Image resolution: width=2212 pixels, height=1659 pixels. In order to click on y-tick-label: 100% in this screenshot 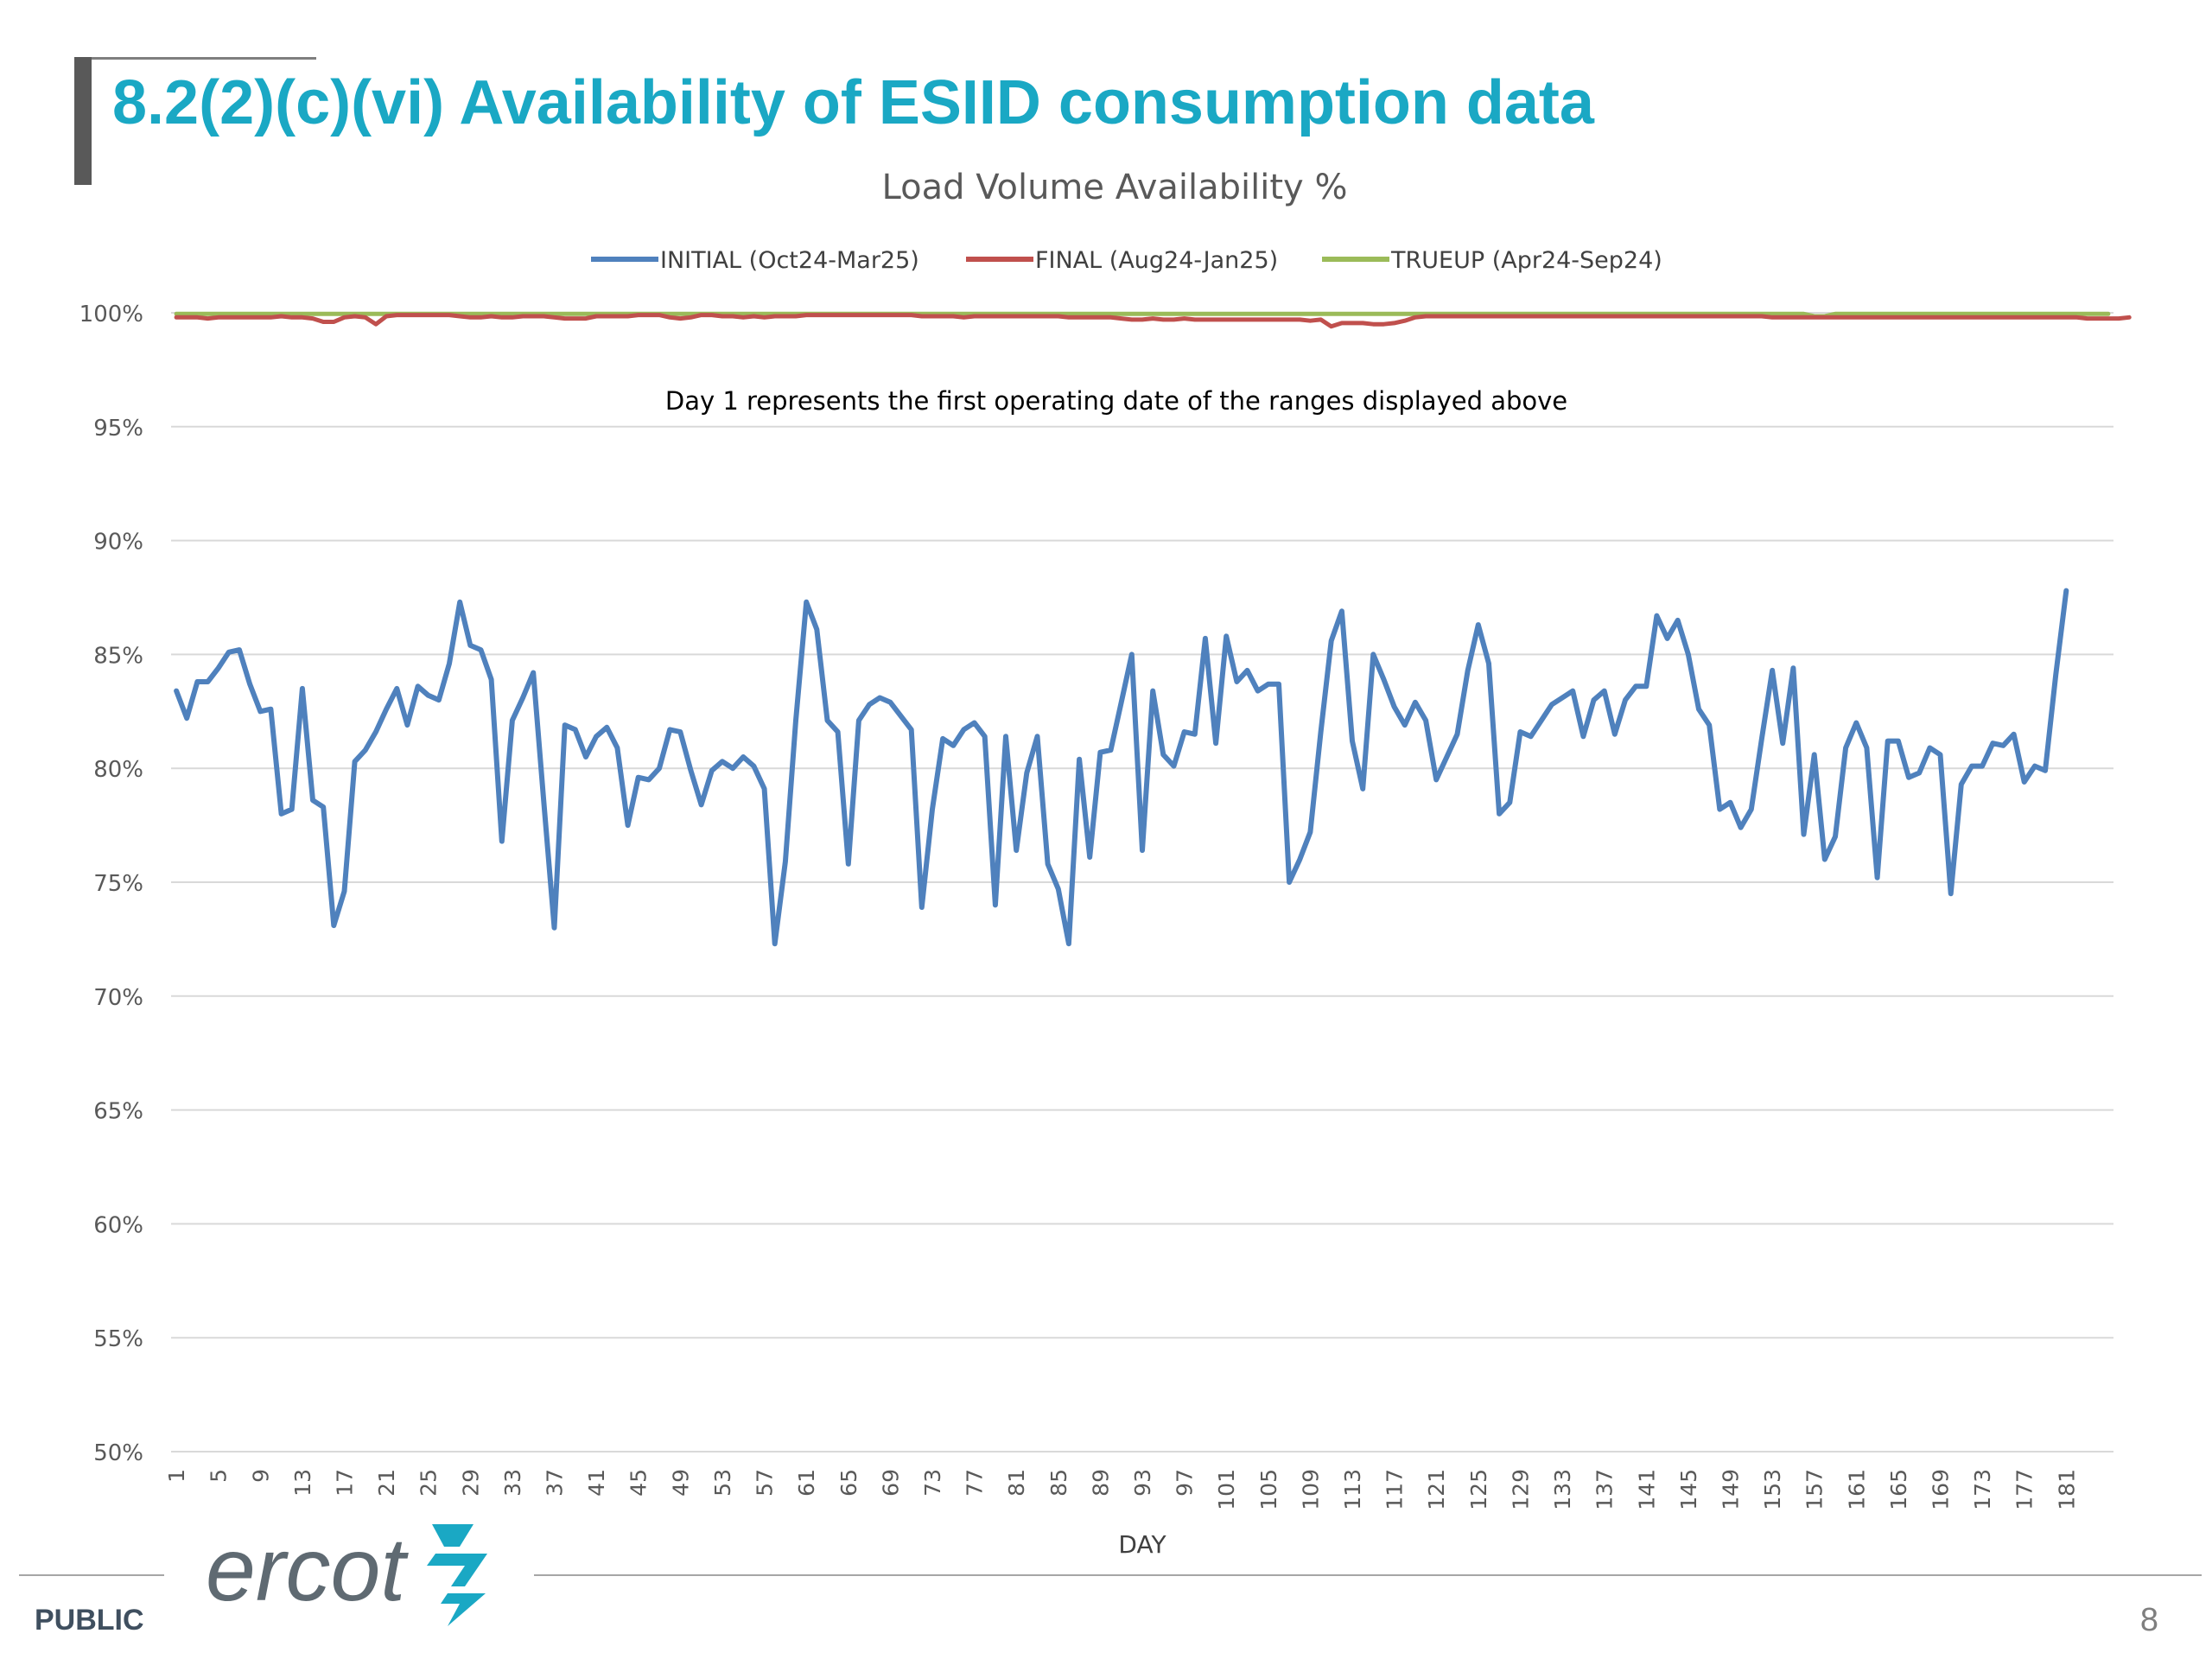, I will do `click(111, 314)`.